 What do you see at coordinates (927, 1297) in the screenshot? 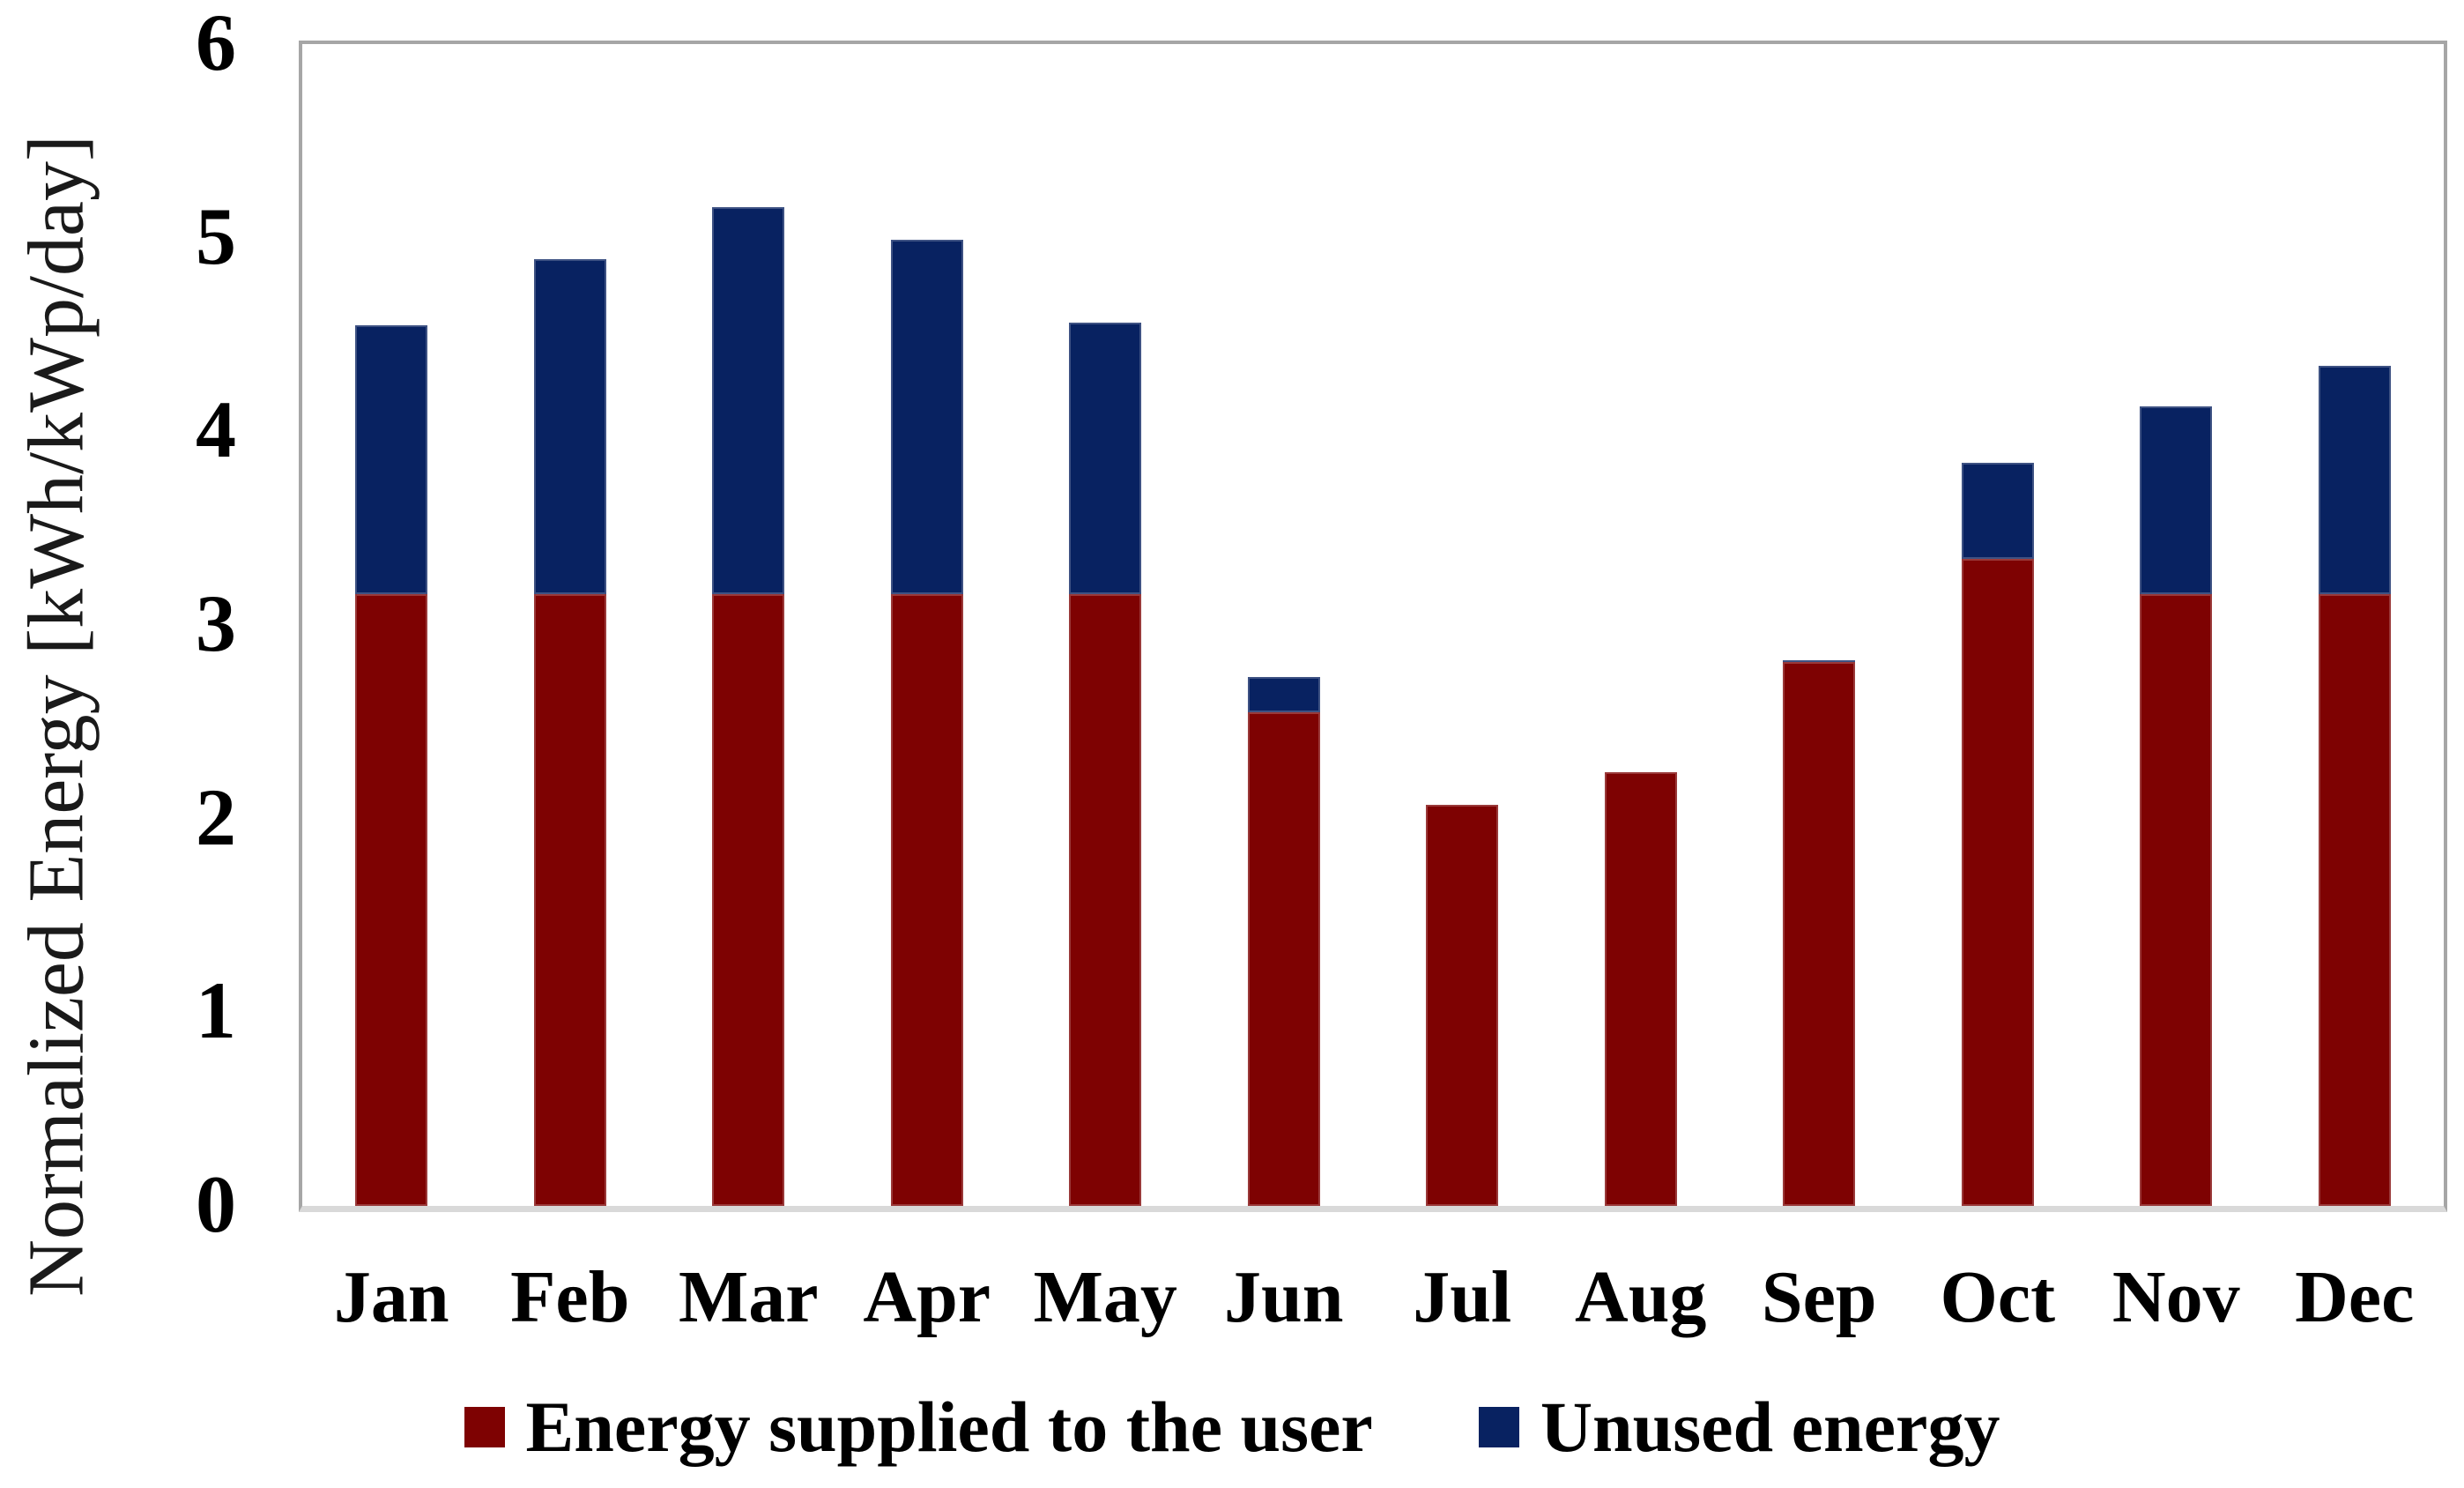
I see `x-tick-label-apr: Apr` at bounding box center [927, 1297].